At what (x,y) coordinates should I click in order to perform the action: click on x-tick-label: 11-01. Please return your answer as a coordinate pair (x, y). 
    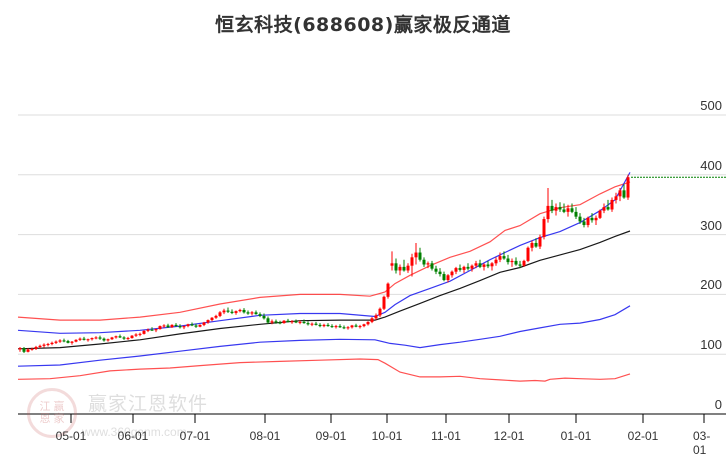
    Looking at the image, I should click on (446, 436).